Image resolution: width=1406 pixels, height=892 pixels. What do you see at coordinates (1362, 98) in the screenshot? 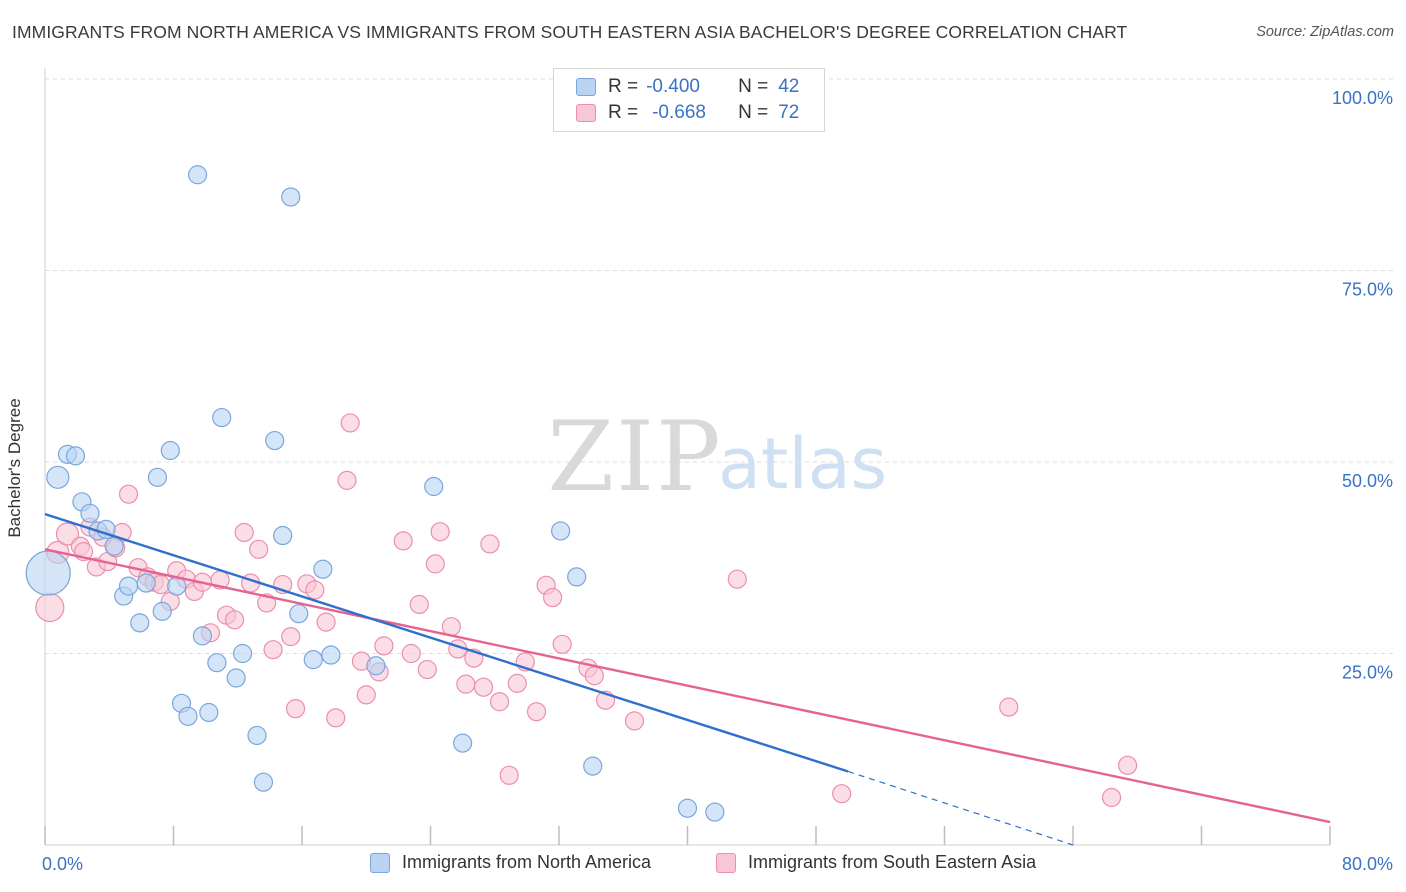
I see `y-tick-label: 100.0%` at bounding box center [1362, 98].